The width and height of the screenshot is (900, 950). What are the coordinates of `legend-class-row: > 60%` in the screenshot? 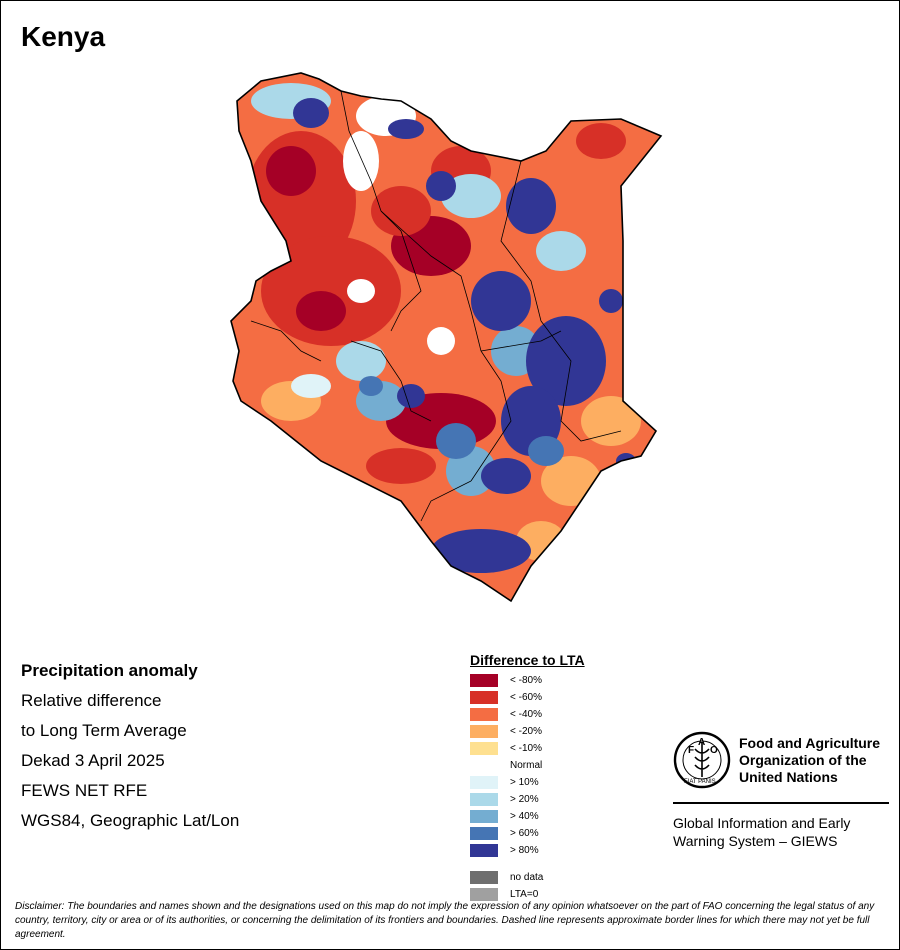 It's located at (527, 833).